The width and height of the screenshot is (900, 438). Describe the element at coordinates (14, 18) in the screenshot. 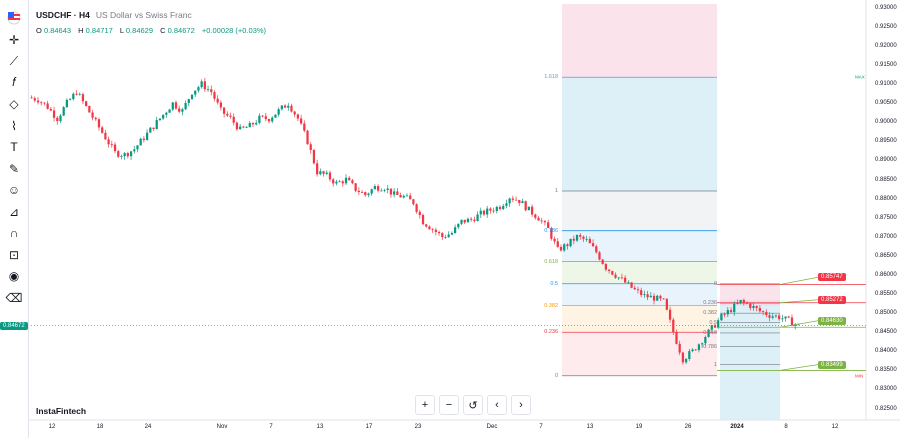

I see `flag-icon` at that location.